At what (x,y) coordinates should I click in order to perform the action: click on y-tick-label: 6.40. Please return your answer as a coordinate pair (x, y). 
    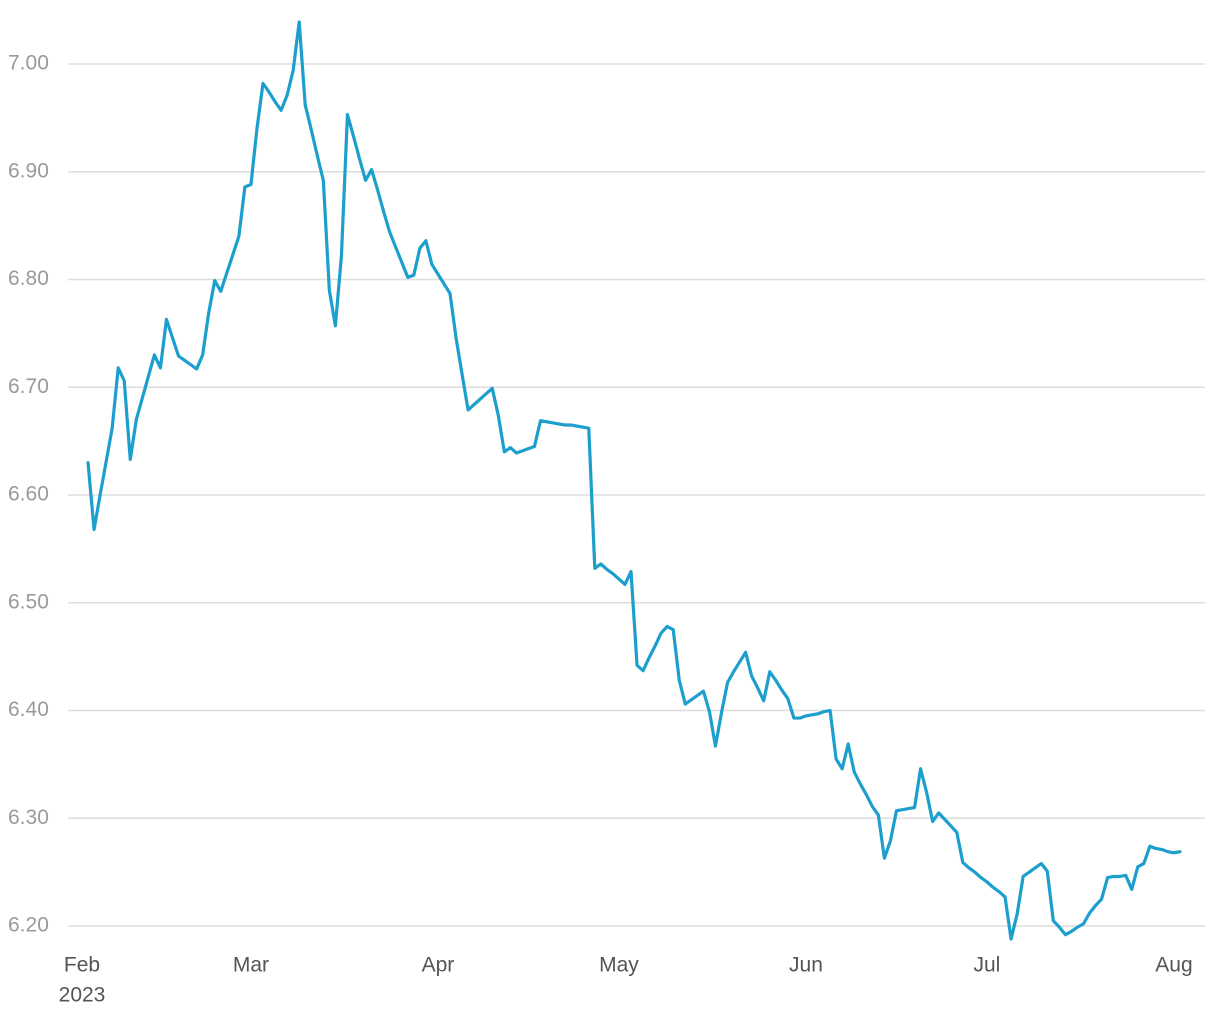
    Looking at the image, I should click on (28, 709).